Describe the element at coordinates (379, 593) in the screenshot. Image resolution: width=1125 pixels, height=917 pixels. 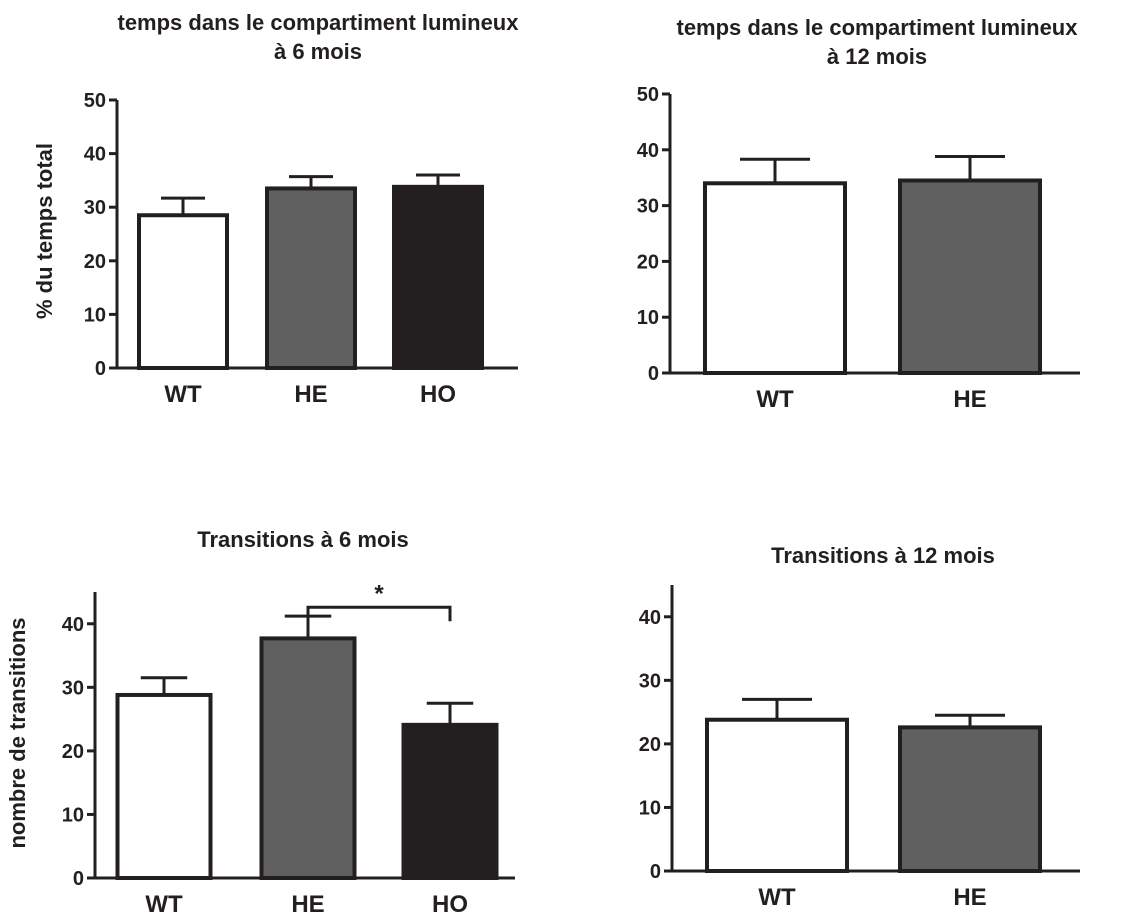
I see `significance-label: *` at that location.